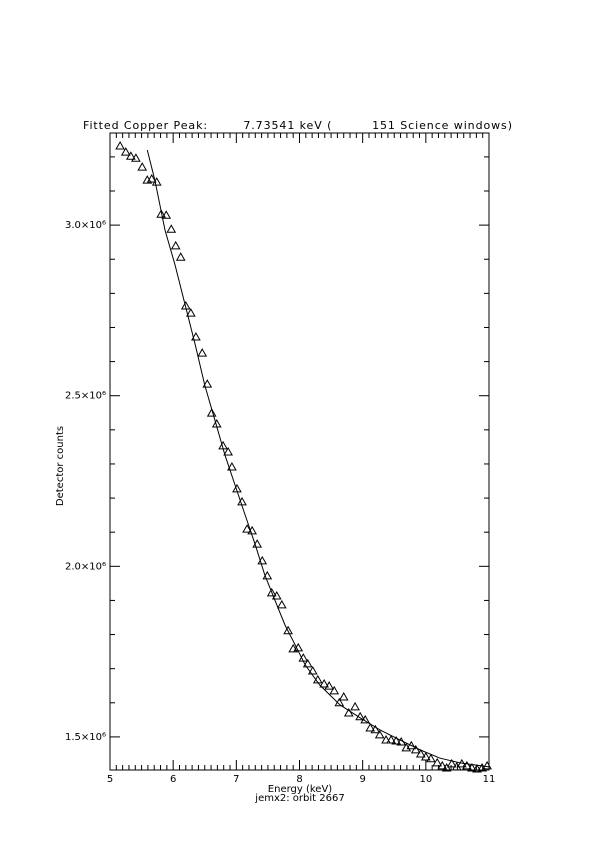  Describe the element at coordinates (299, 779) in the screenshot. I see `x-tick-label: 8` at that location.